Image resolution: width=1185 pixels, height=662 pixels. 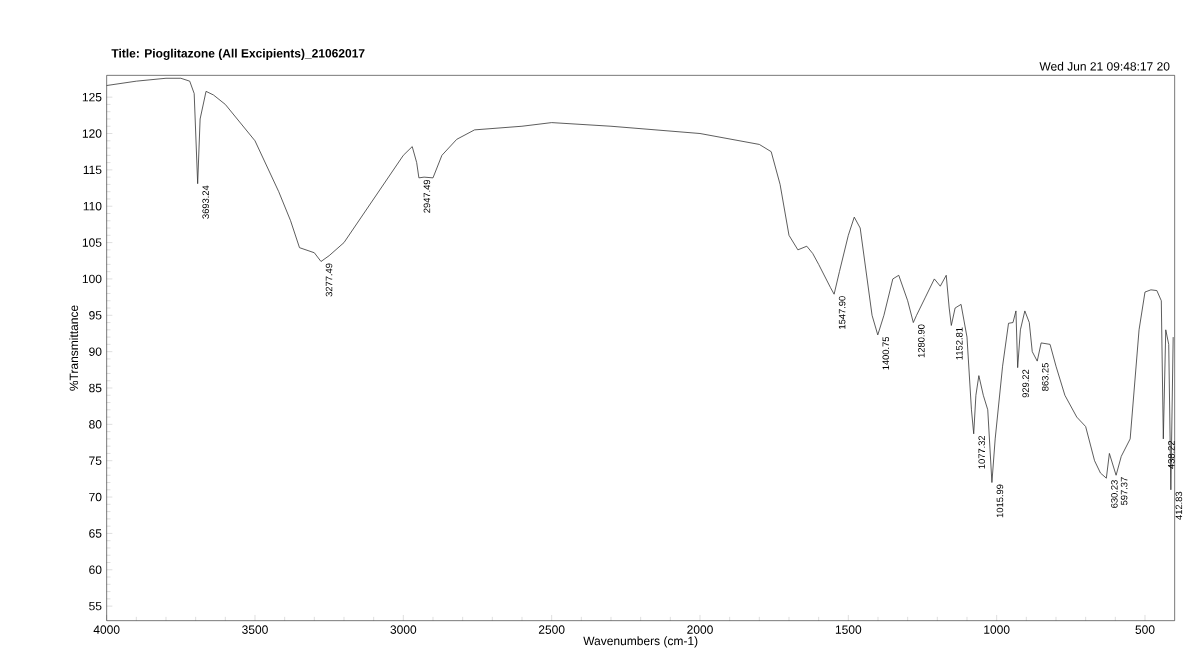 What do you see at coordinates (1000, 501) in the screenshot?
I see `annotation: 1015.99` at bounding box center [1000, 501].